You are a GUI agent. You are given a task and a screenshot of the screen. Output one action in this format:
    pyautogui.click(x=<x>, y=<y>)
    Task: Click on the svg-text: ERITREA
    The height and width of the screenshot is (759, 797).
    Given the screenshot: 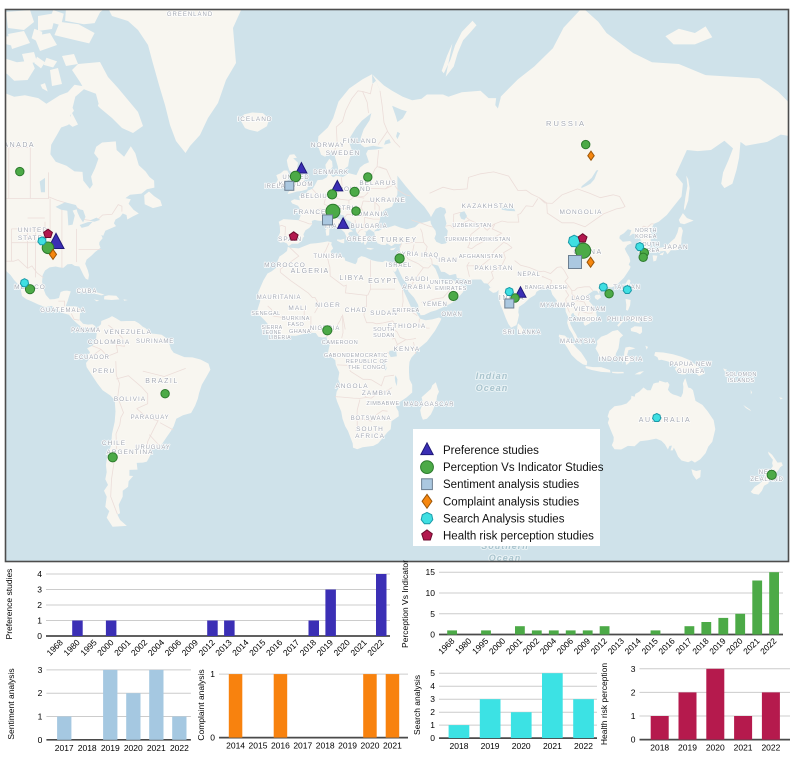 What is the action you would take?
    pyautogui.click(x=405, y=311)
    